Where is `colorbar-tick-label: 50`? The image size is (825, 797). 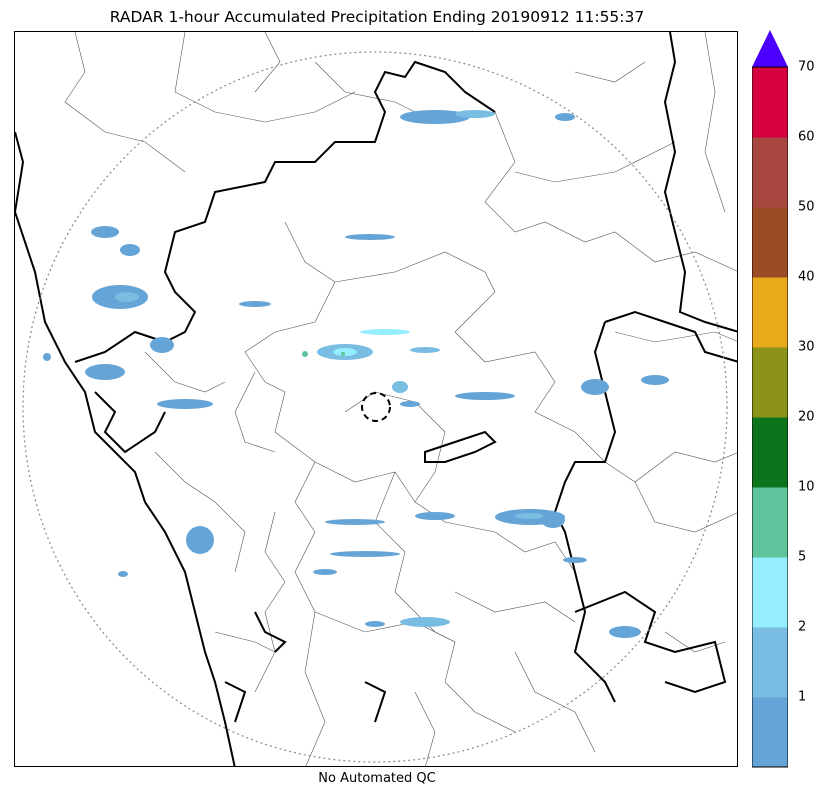 colorbar-tick-label: 50 is located at coordinates (806, 207).